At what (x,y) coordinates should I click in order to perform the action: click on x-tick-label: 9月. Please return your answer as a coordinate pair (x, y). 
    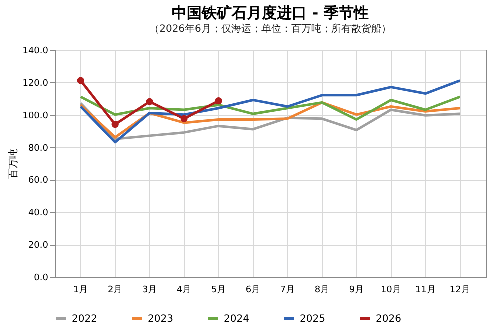
    Looking at the image, I should click on (356, 291).